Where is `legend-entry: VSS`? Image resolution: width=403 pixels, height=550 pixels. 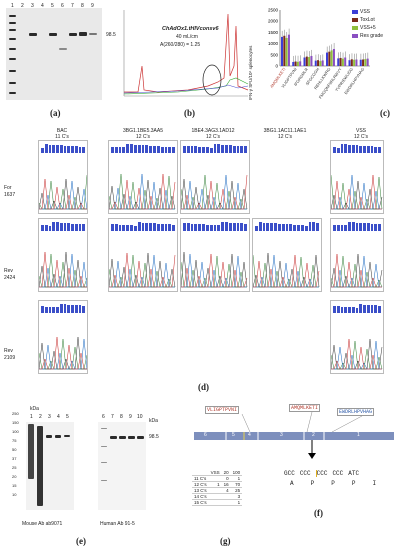
legend-entry: VSS is located at coordinates (365, 12).